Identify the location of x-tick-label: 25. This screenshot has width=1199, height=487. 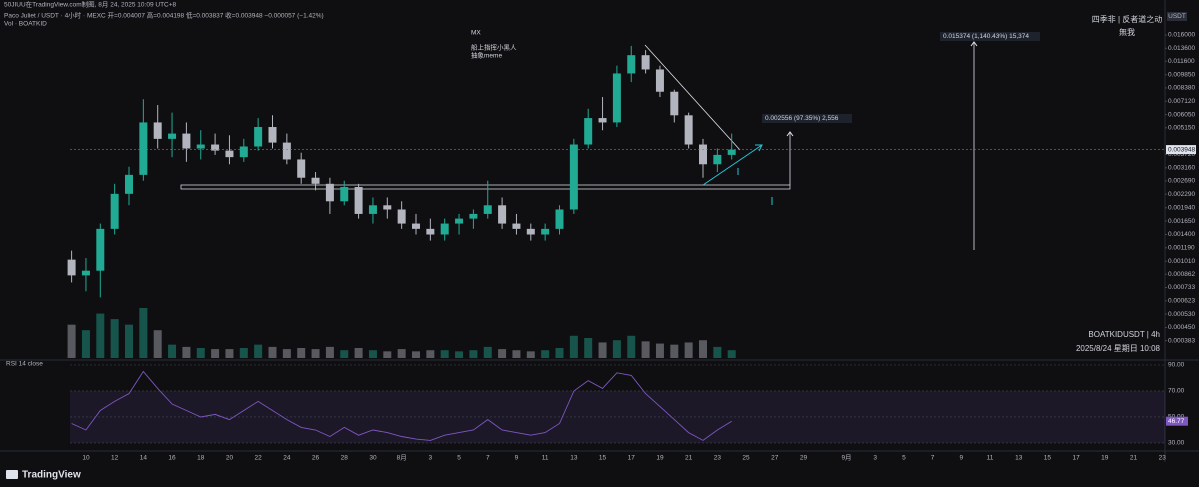
(746, 458).